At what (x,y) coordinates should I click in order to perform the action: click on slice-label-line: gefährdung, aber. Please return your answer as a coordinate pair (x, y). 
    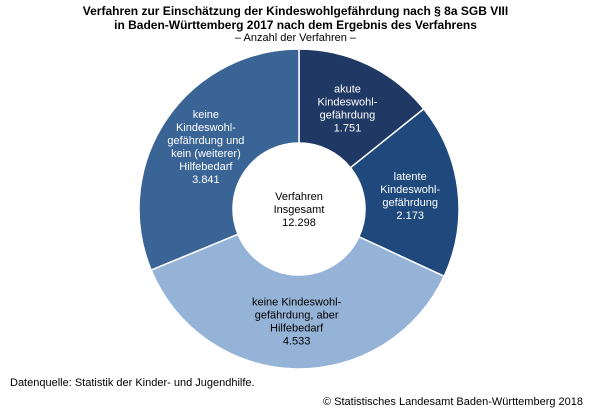
    Looking at the image, I should click on (297, 315).